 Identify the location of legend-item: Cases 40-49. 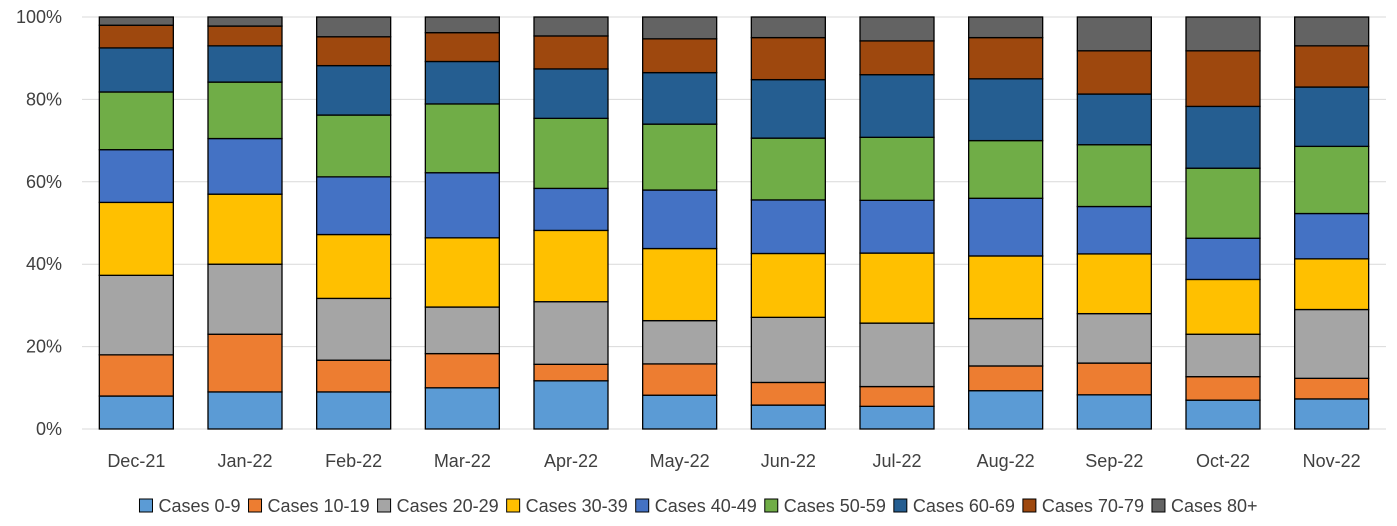
(696, 506).